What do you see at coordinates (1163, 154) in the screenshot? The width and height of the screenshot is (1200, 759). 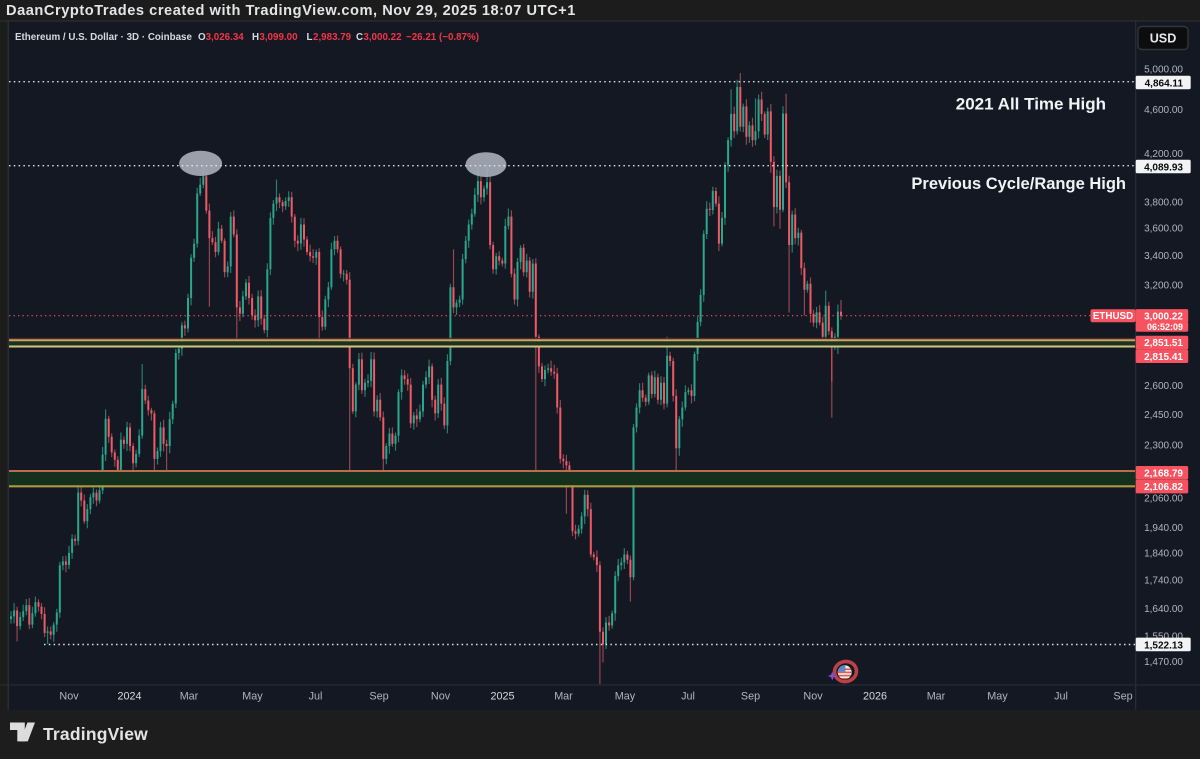 I see `svg-text: 4,200.00` at bounding box center [1163, 154].